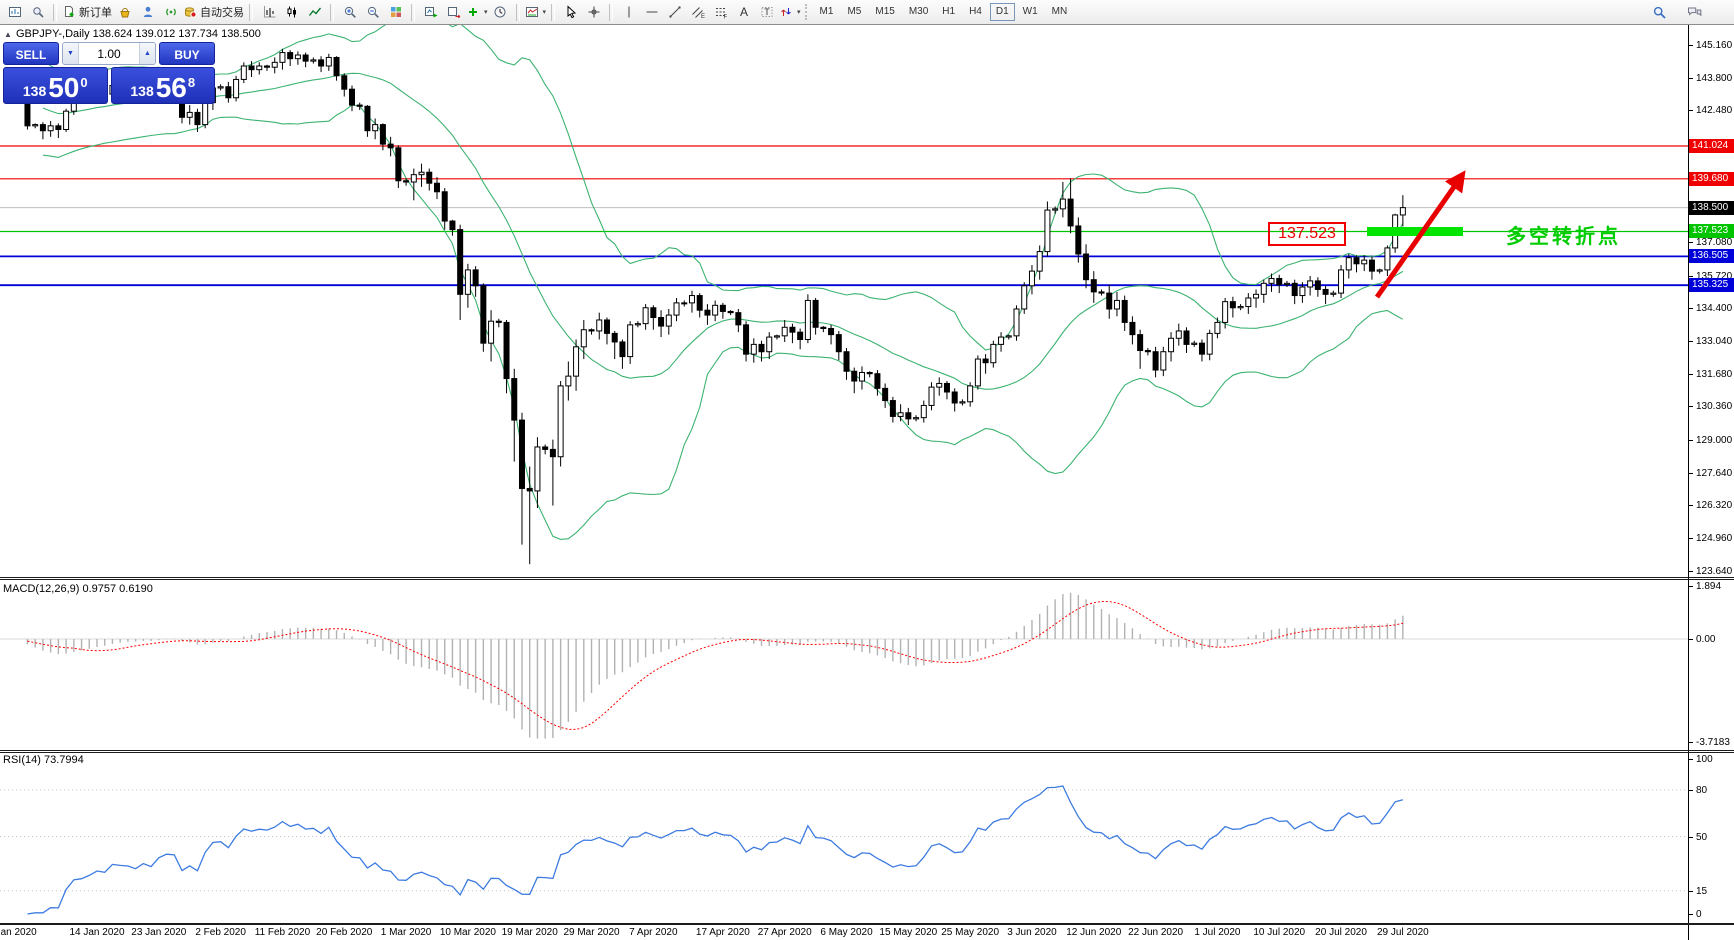 This screenshot has height=940, width=1734. What do you see at coordinates (14, 12) in the screenshot?
I see `new-chart-icon` at bounding box center [14, 12].